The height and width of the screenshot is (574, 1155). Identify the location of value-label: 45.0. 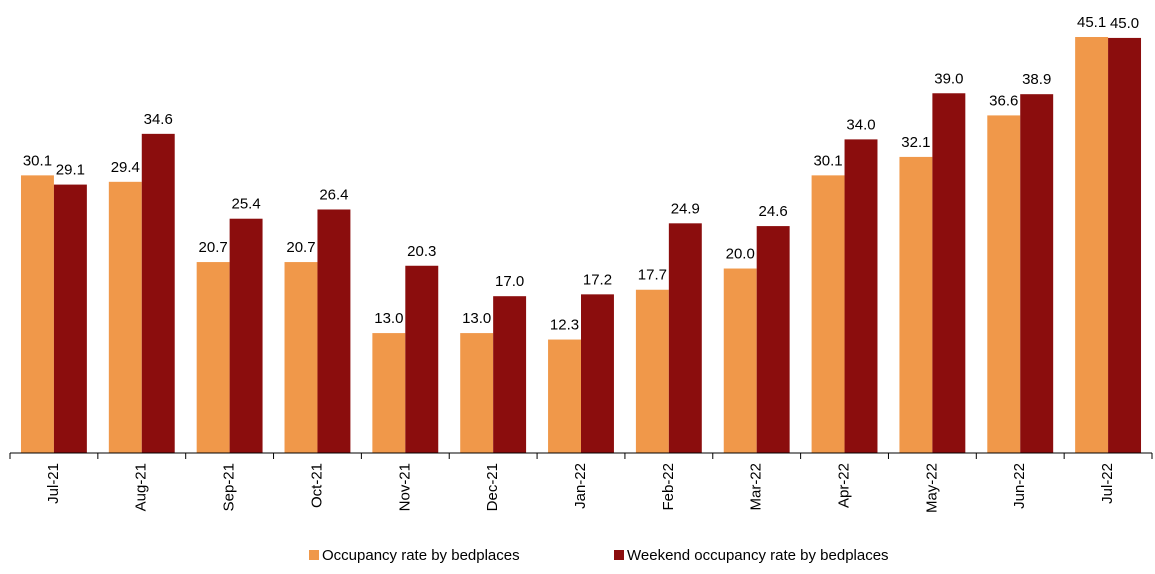
(1124, 23).